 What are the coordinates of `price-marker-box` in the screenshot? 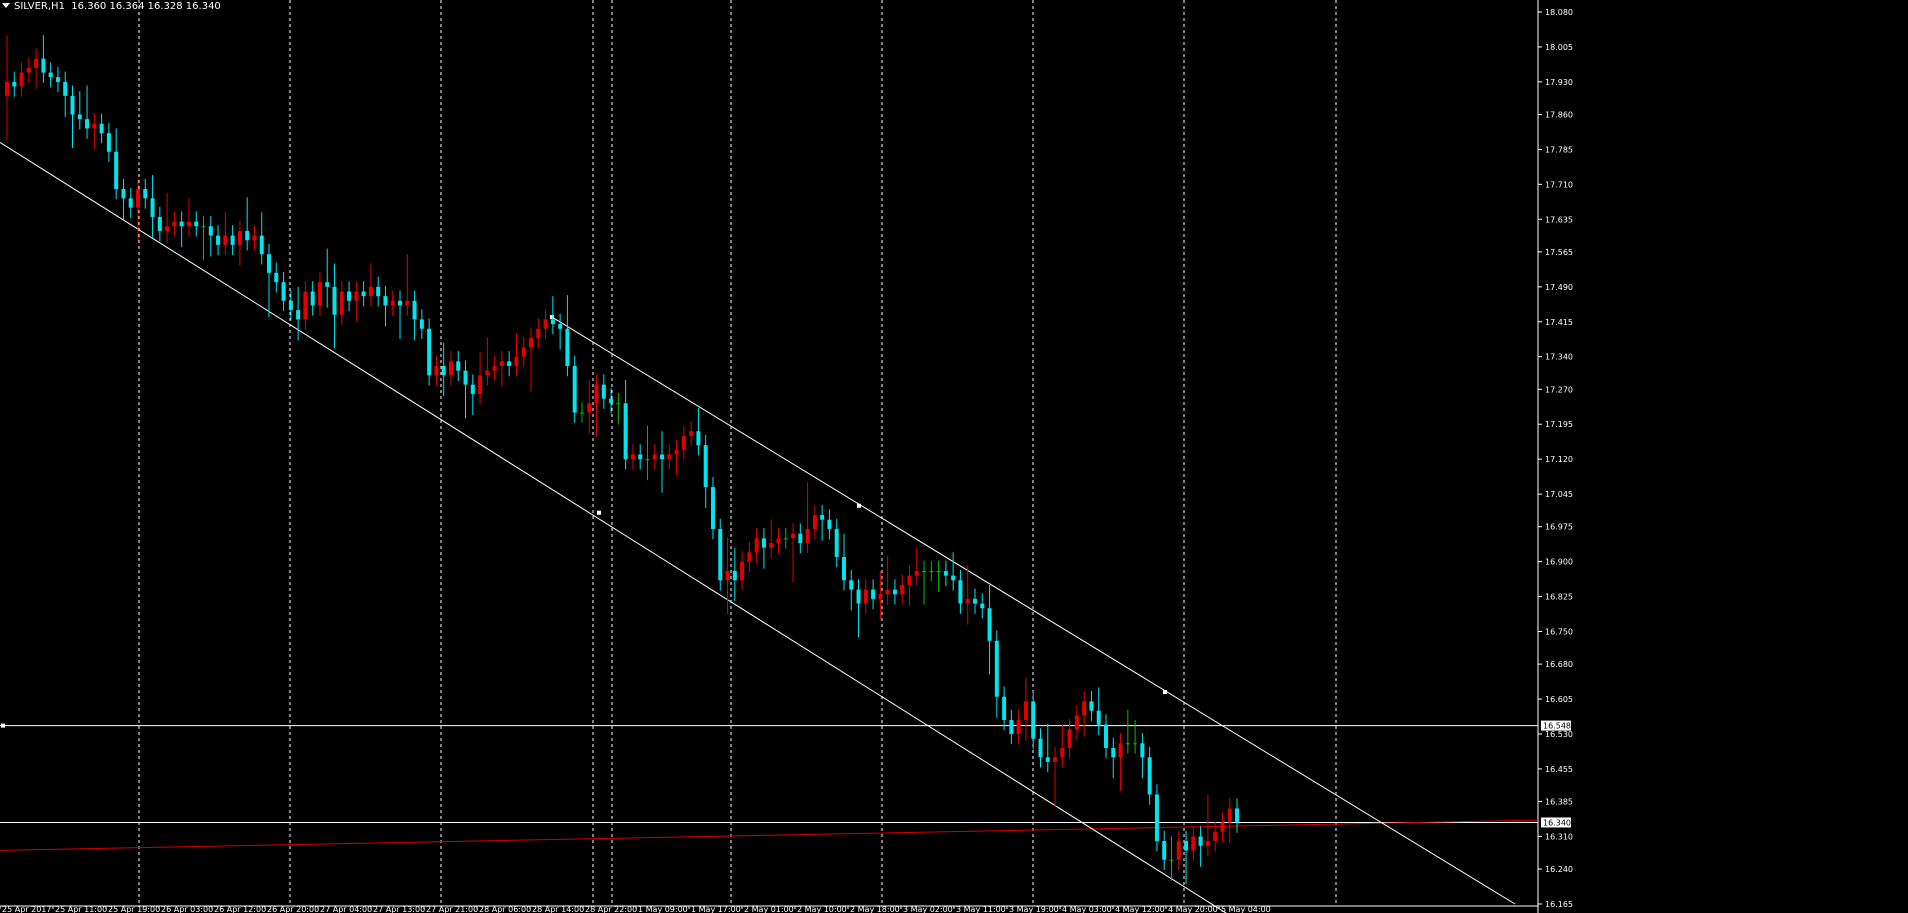 It's located at (1556, 725).